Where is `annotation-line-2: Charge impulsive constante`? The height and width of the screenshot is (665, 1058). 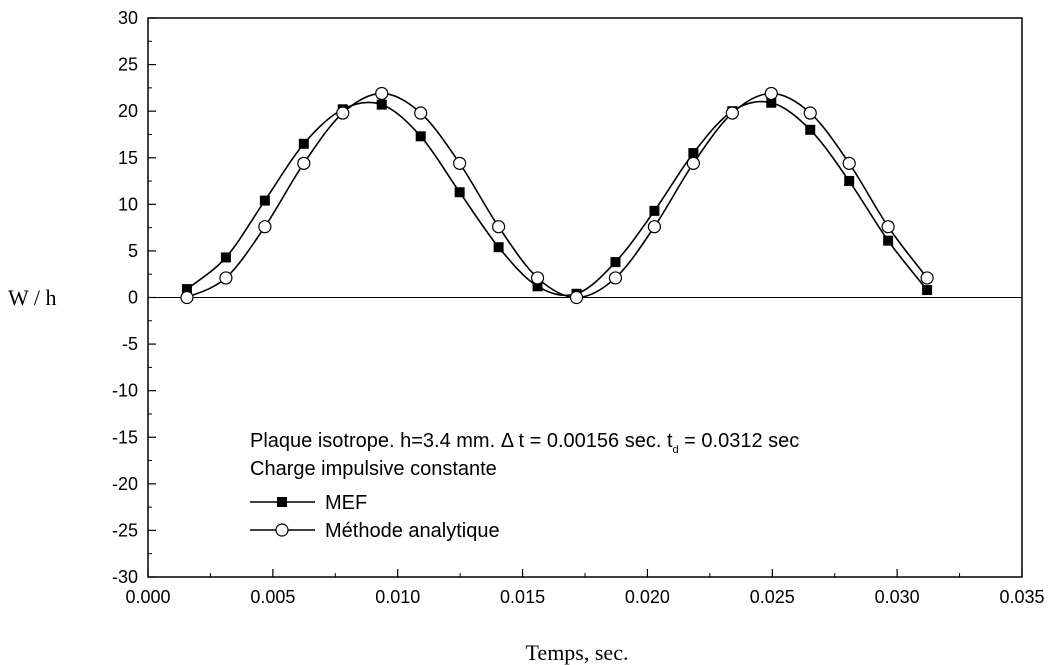
annotation-line-2: Charge impulsive constante is located at coordinates (373, 469).